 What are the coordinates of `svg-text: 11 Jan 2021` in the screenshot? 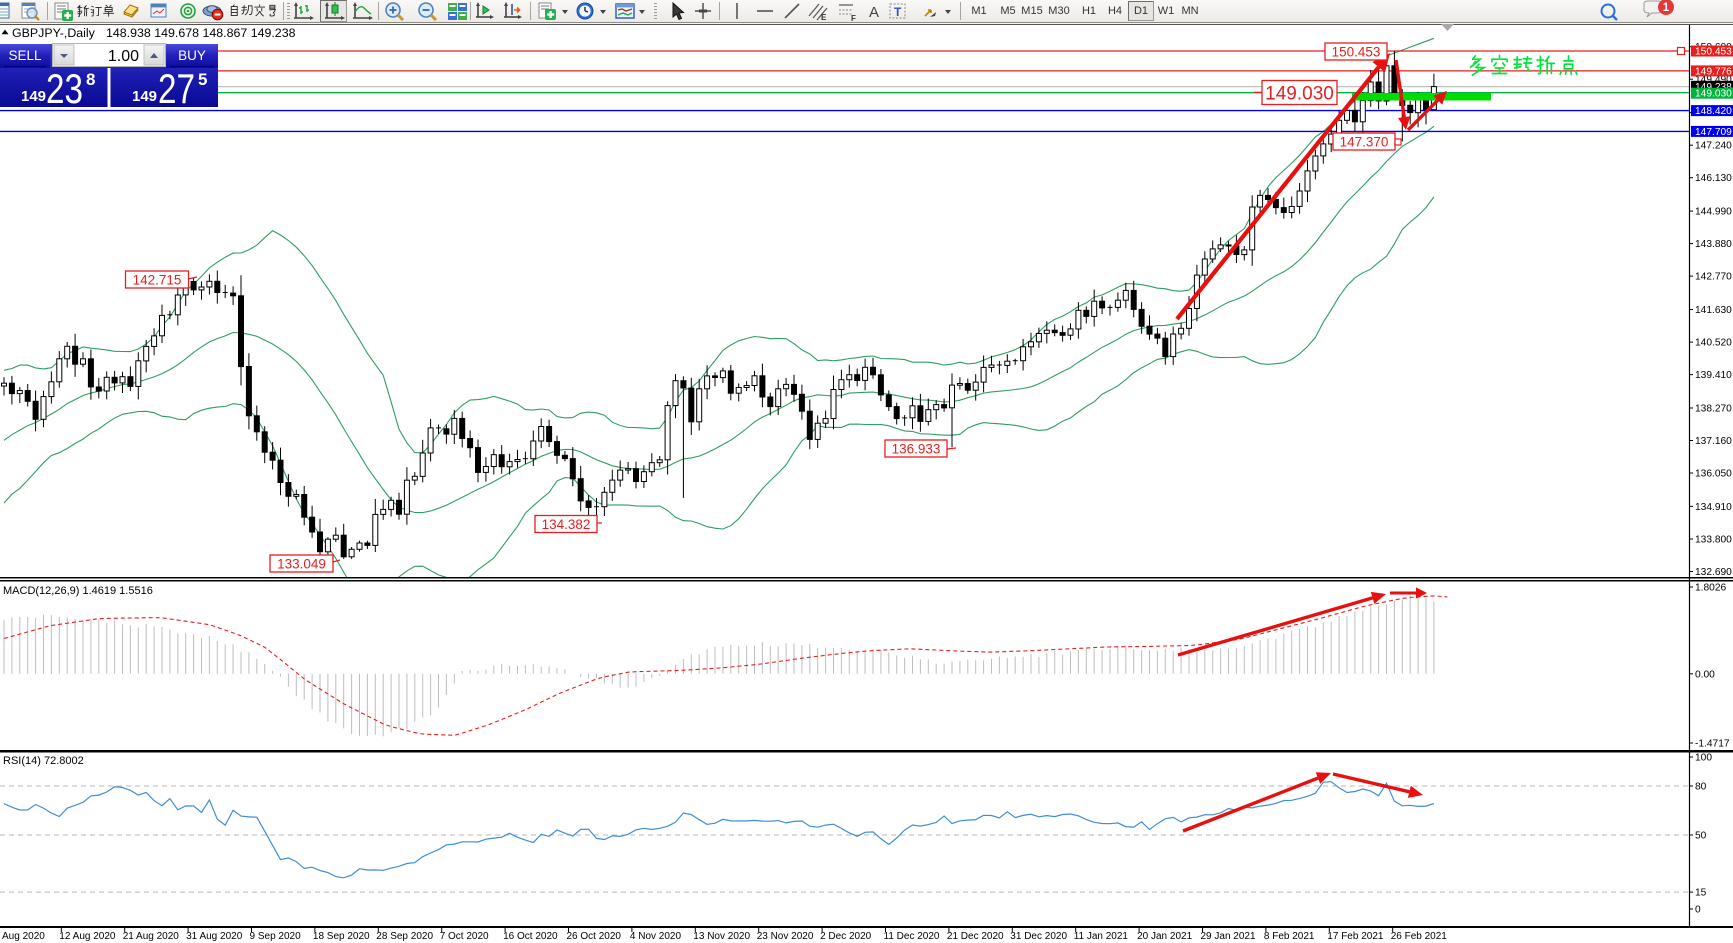 It's located at (1101, 936).